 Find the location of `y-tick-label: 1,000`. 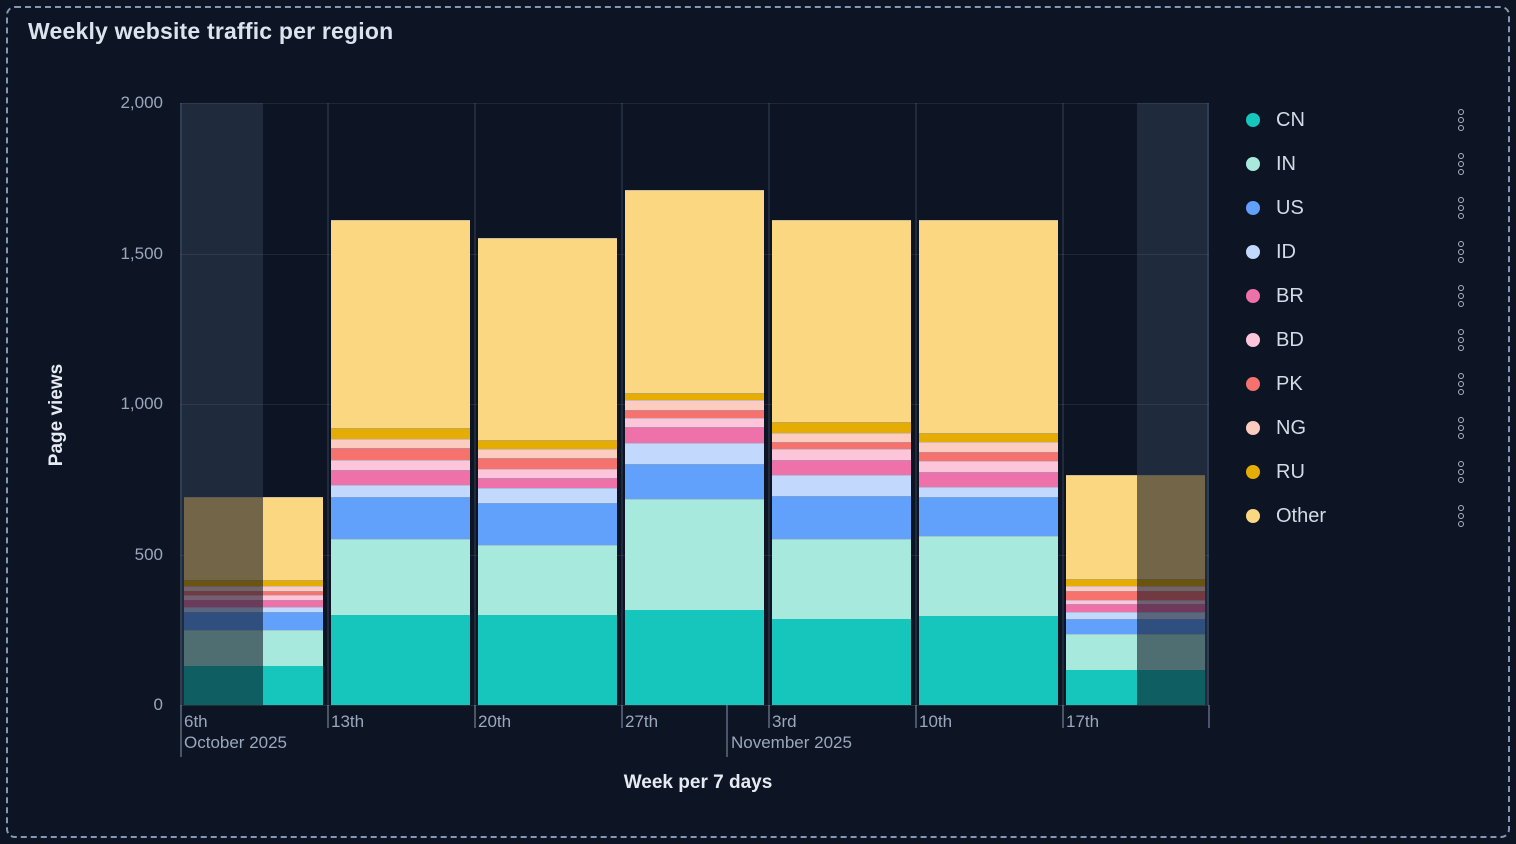

y-tick-label: 1,000 is located at coordinates (141, 403).